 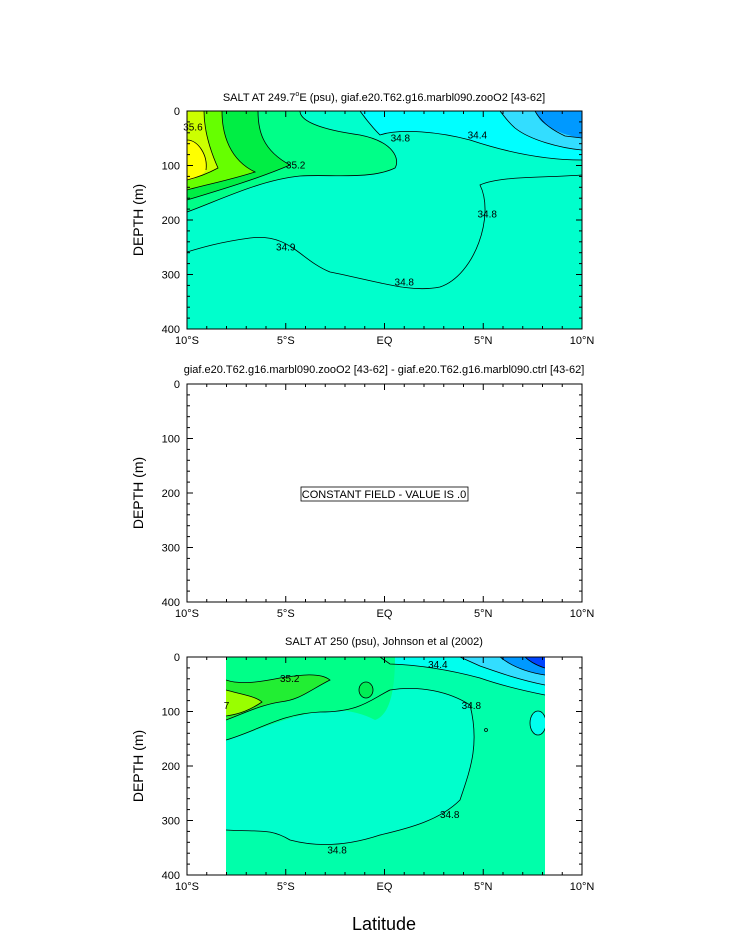 I want to click on contour-label: 35.6, so click(x=193, y=127).